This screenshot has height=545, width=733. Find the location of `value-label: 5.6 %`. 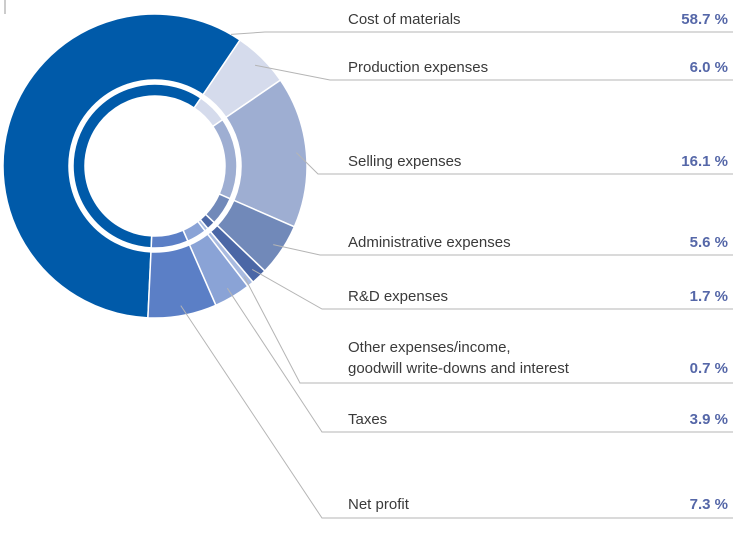

value-label: 5.6 % is located at coordinates (708, 242).